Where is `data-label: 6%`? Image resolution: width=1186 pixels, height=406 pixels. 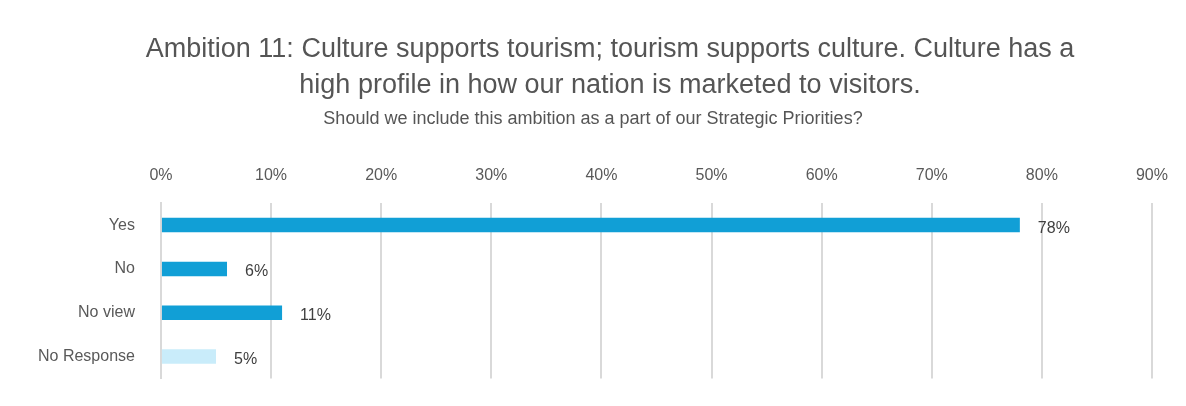
data-label: 6% is located at coordinates (257, 271).